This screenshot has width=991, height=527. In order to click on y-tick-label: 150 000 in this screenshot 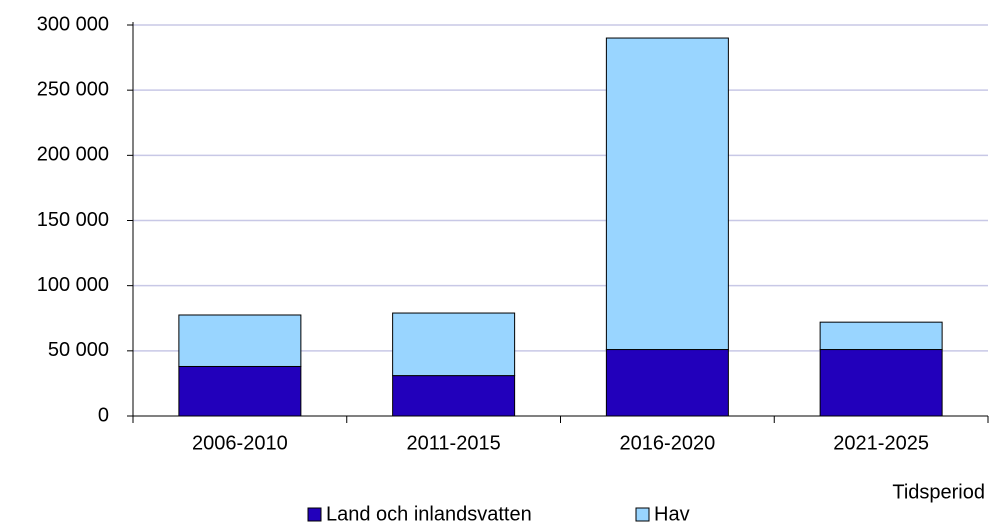, I will do `click(73, 220)`.